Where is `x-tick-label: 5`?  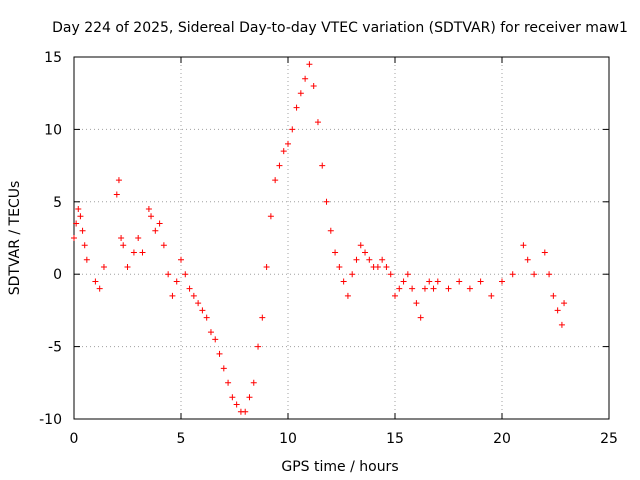 x-tick-label: 5 is located at coordinates (181, 439).